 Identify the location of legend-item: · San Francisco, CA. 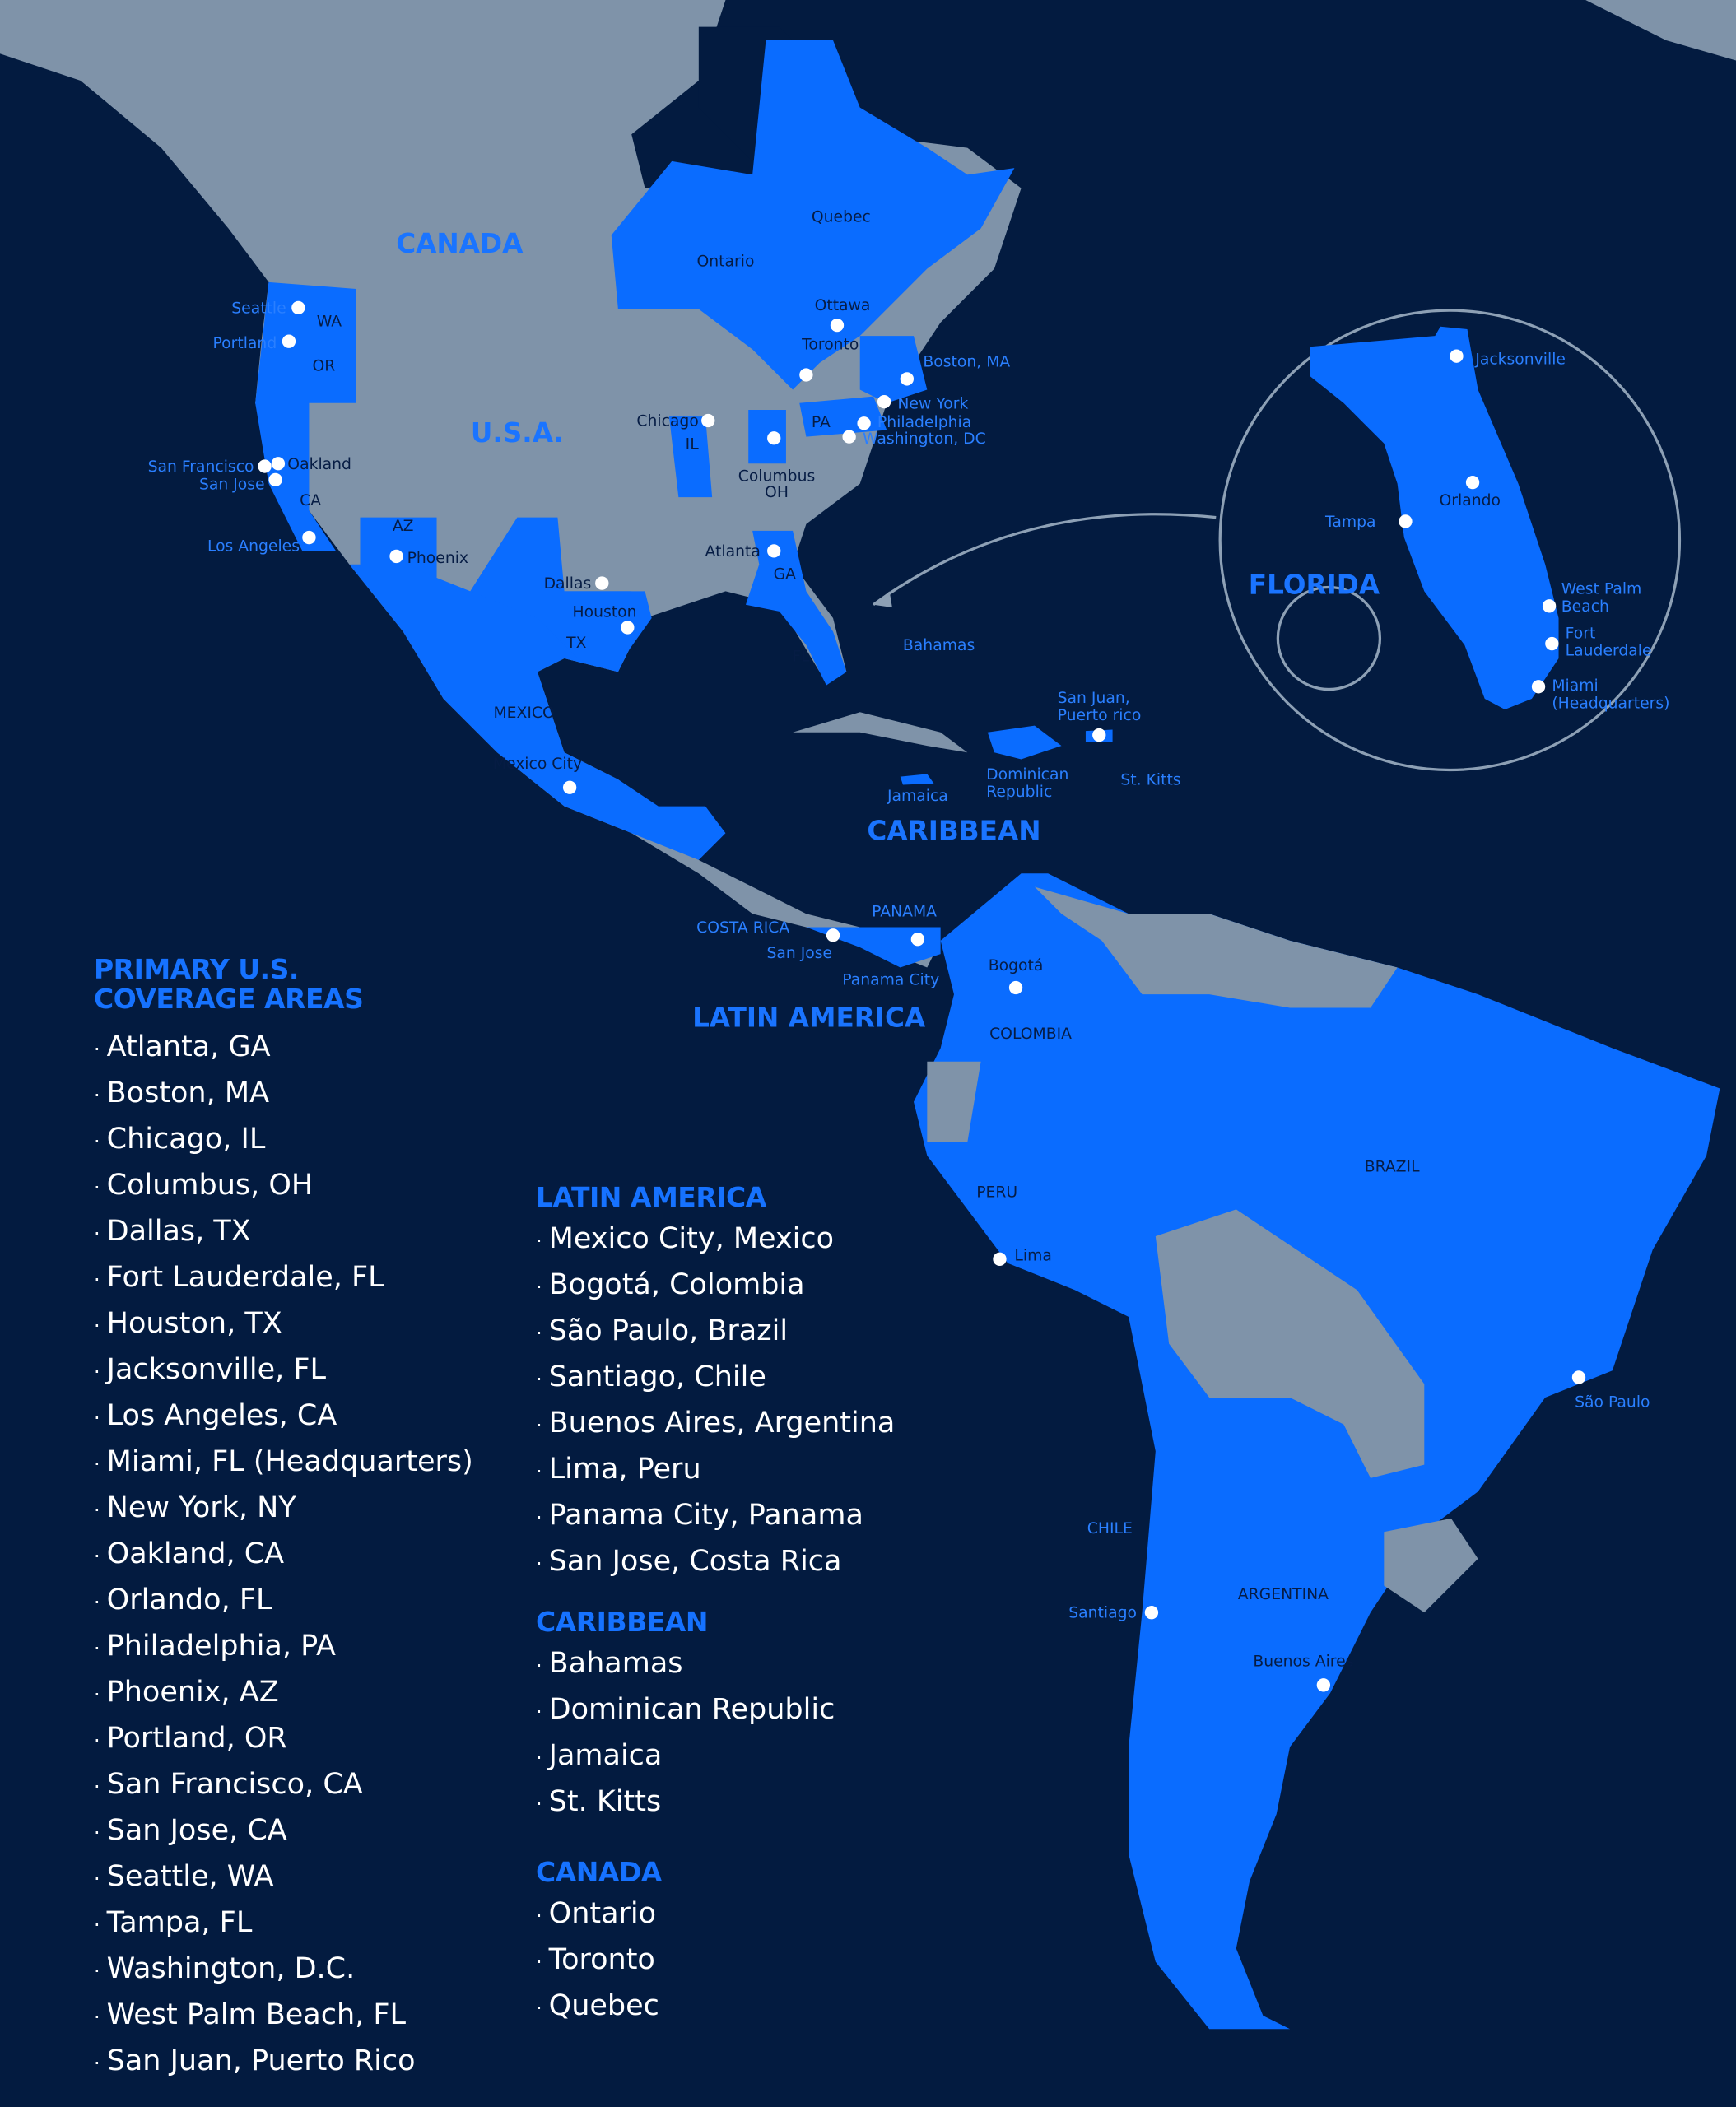
(283, 1786).